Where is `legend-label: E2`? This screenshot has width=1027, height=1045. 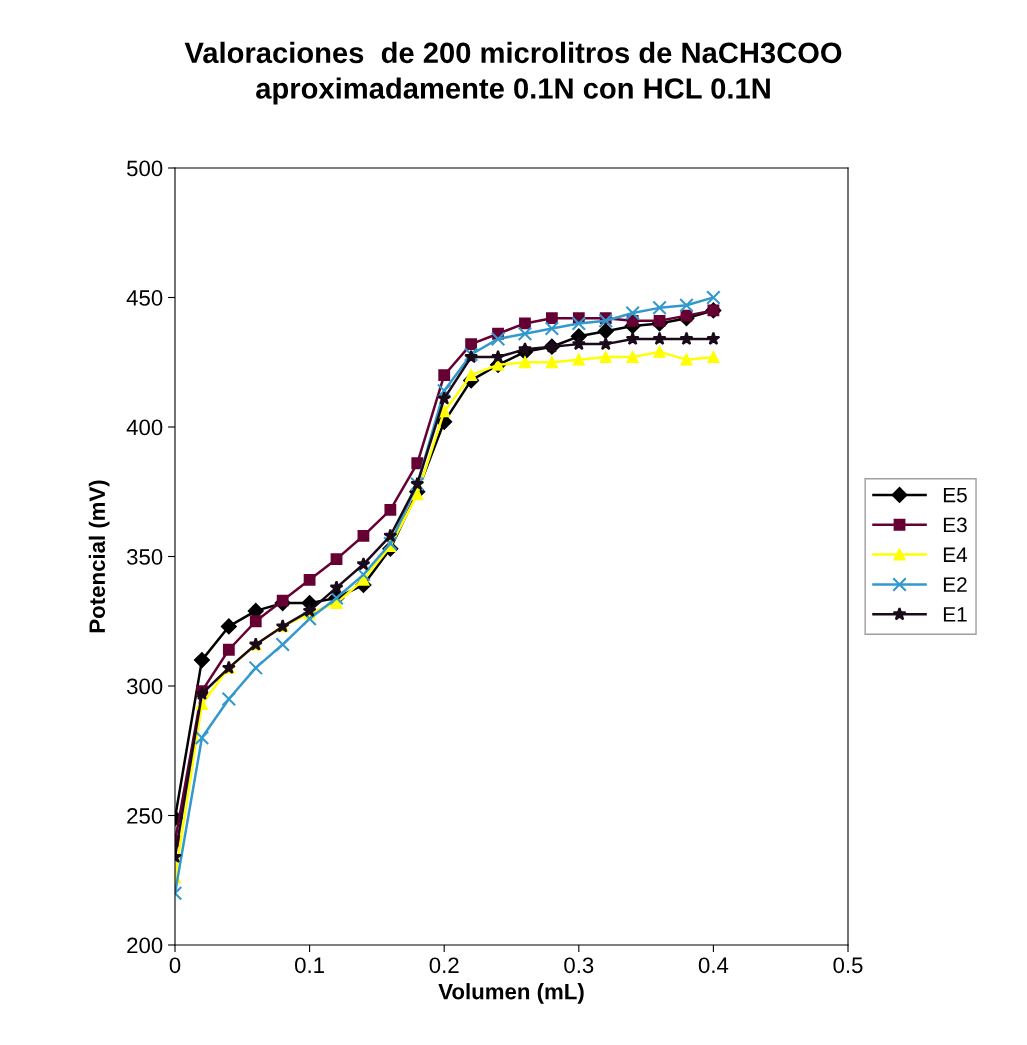
legend-label: E2 is located at coordinates (955, 584).